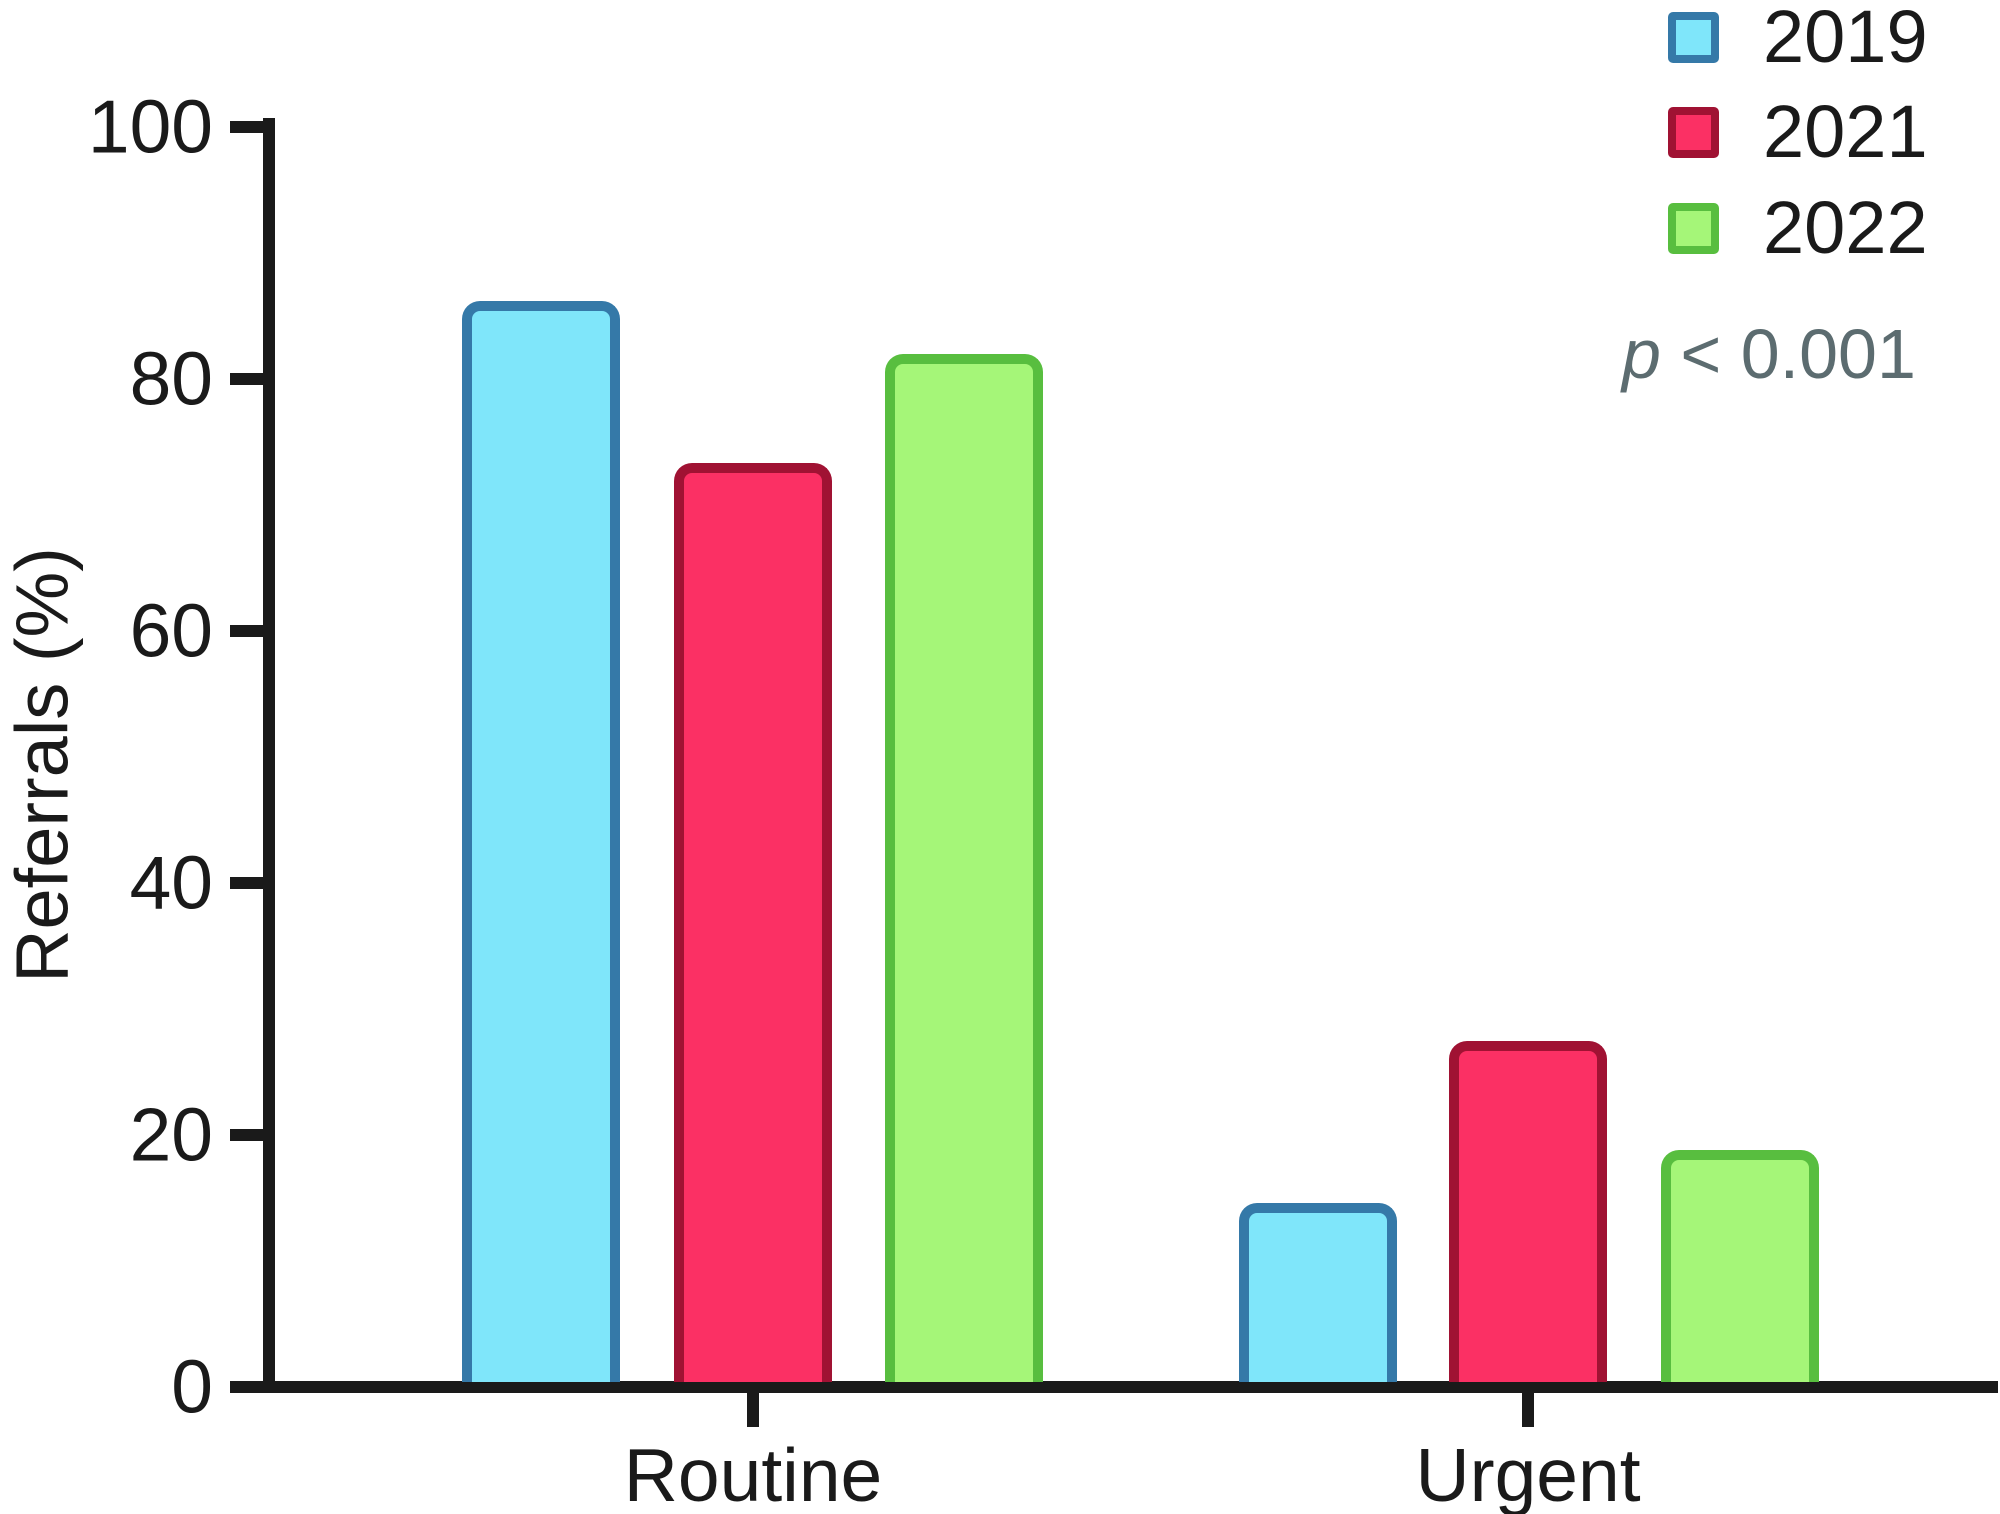 The width and height of the screenshot is (2000, 1514). I want to click on bar-2022-urgent, so click(1740, 1266).